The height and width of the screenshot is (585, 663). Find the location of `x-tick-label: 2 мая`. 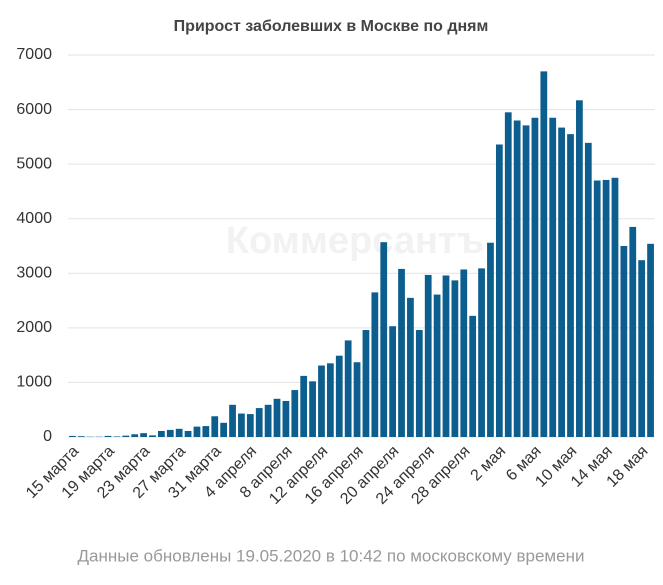

x-tick-label: 2 мая is located at coordinates (489, 464).